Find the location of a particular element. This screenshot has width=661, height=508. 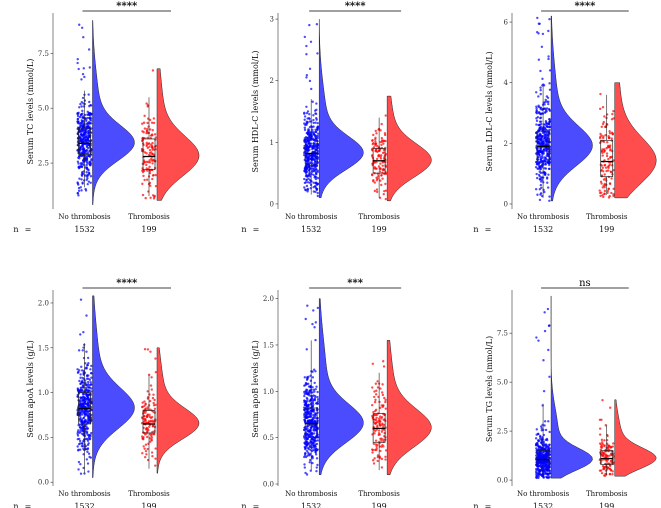

x-category-label: Thrombosis is located at coordinates (149, 494).